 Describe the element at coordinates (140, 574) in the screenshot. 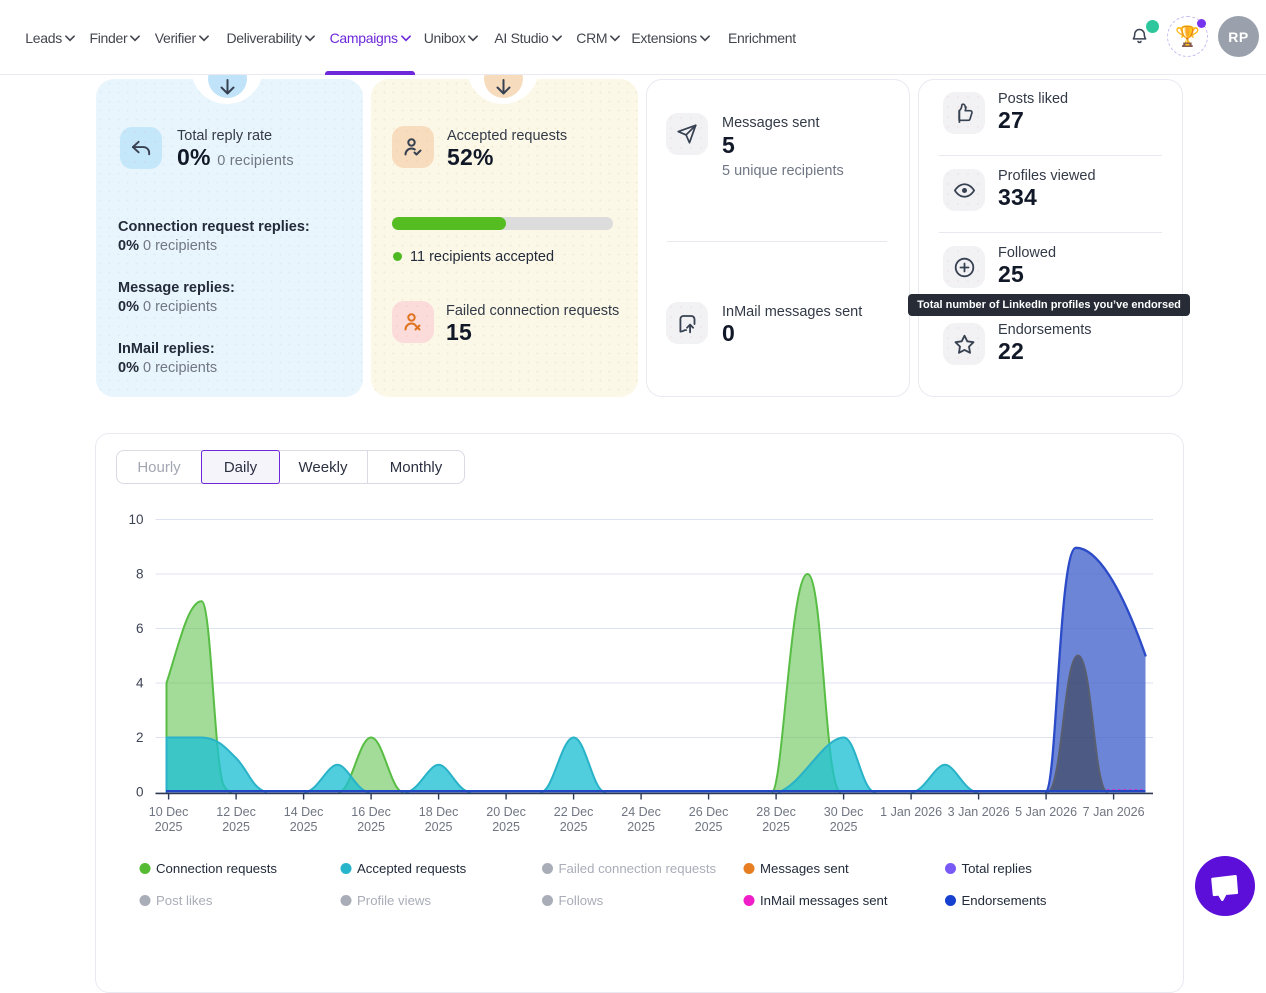

I see `svg-text: 8` at that location.